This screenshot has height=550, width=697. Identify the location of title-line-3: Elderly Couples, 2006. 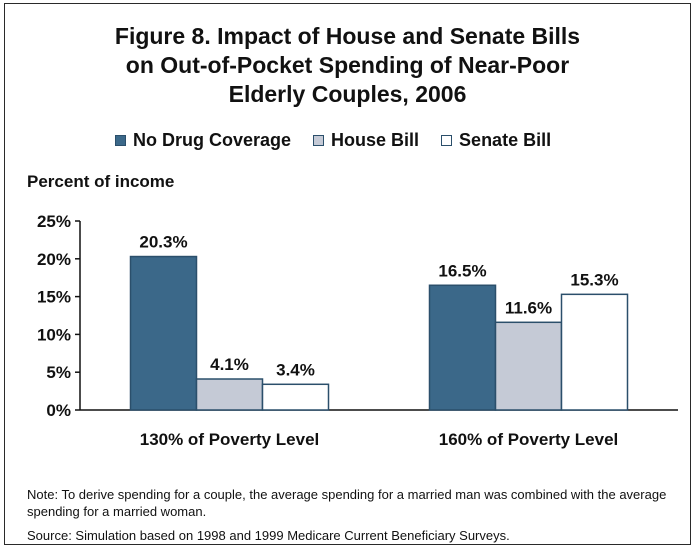
(347, 94).